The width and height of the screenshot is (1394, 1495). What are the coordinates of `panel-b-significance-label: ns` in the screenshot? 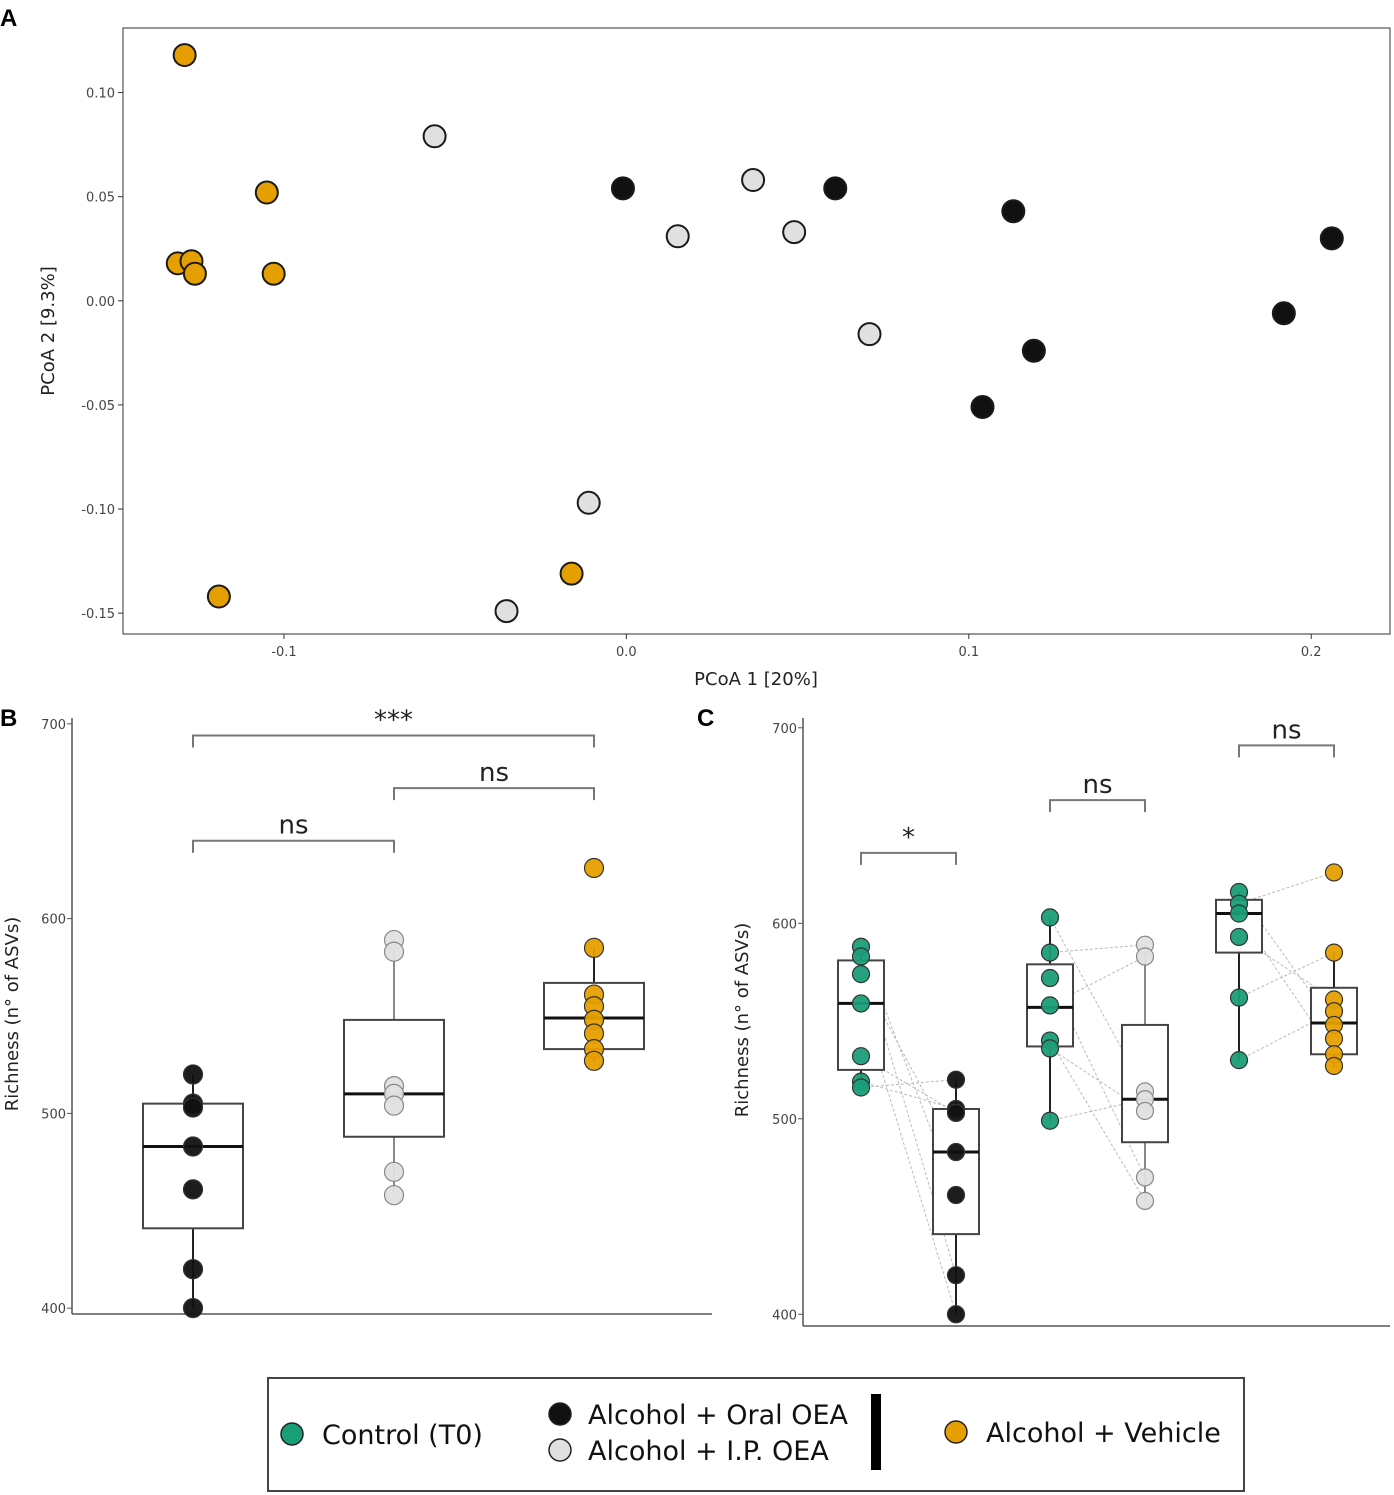 It's located at (494, 773).